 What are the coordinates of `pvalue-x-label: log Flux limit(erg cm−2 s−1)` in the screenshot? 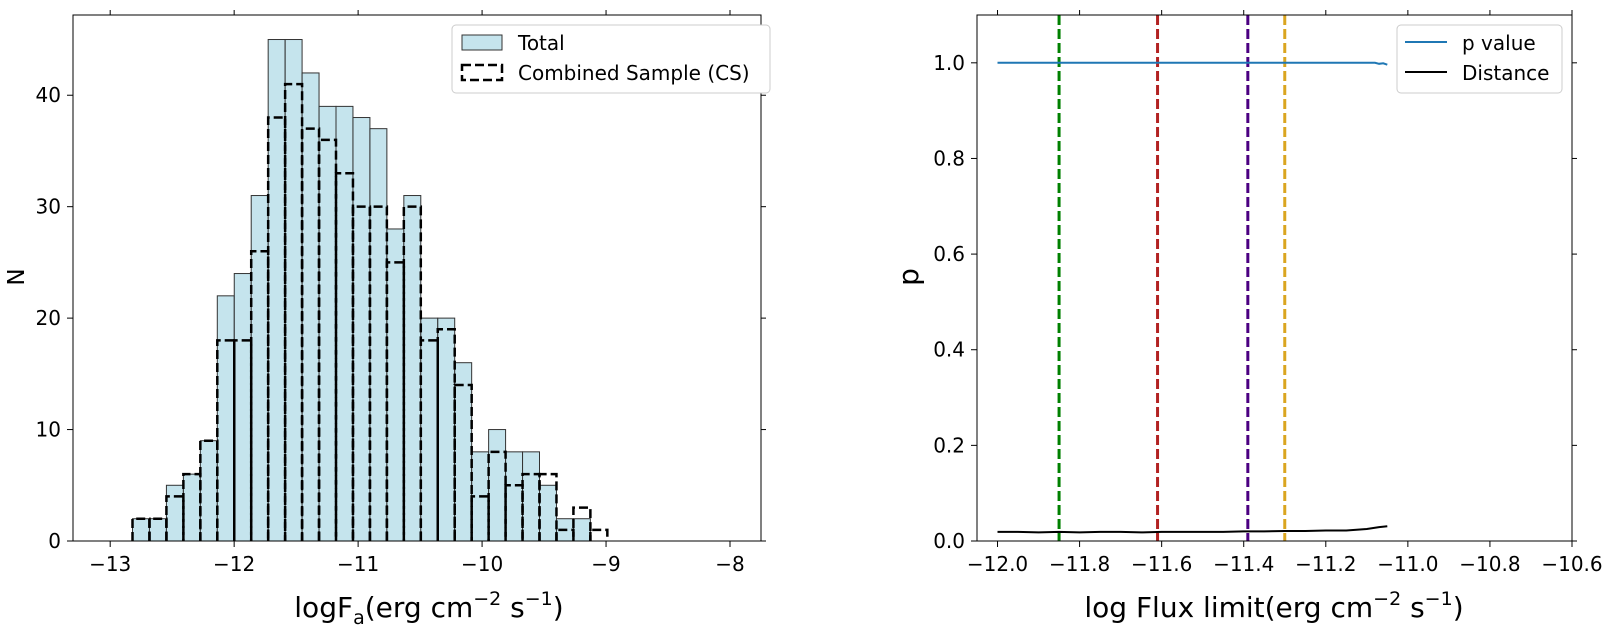 It's located at (1273, 606).